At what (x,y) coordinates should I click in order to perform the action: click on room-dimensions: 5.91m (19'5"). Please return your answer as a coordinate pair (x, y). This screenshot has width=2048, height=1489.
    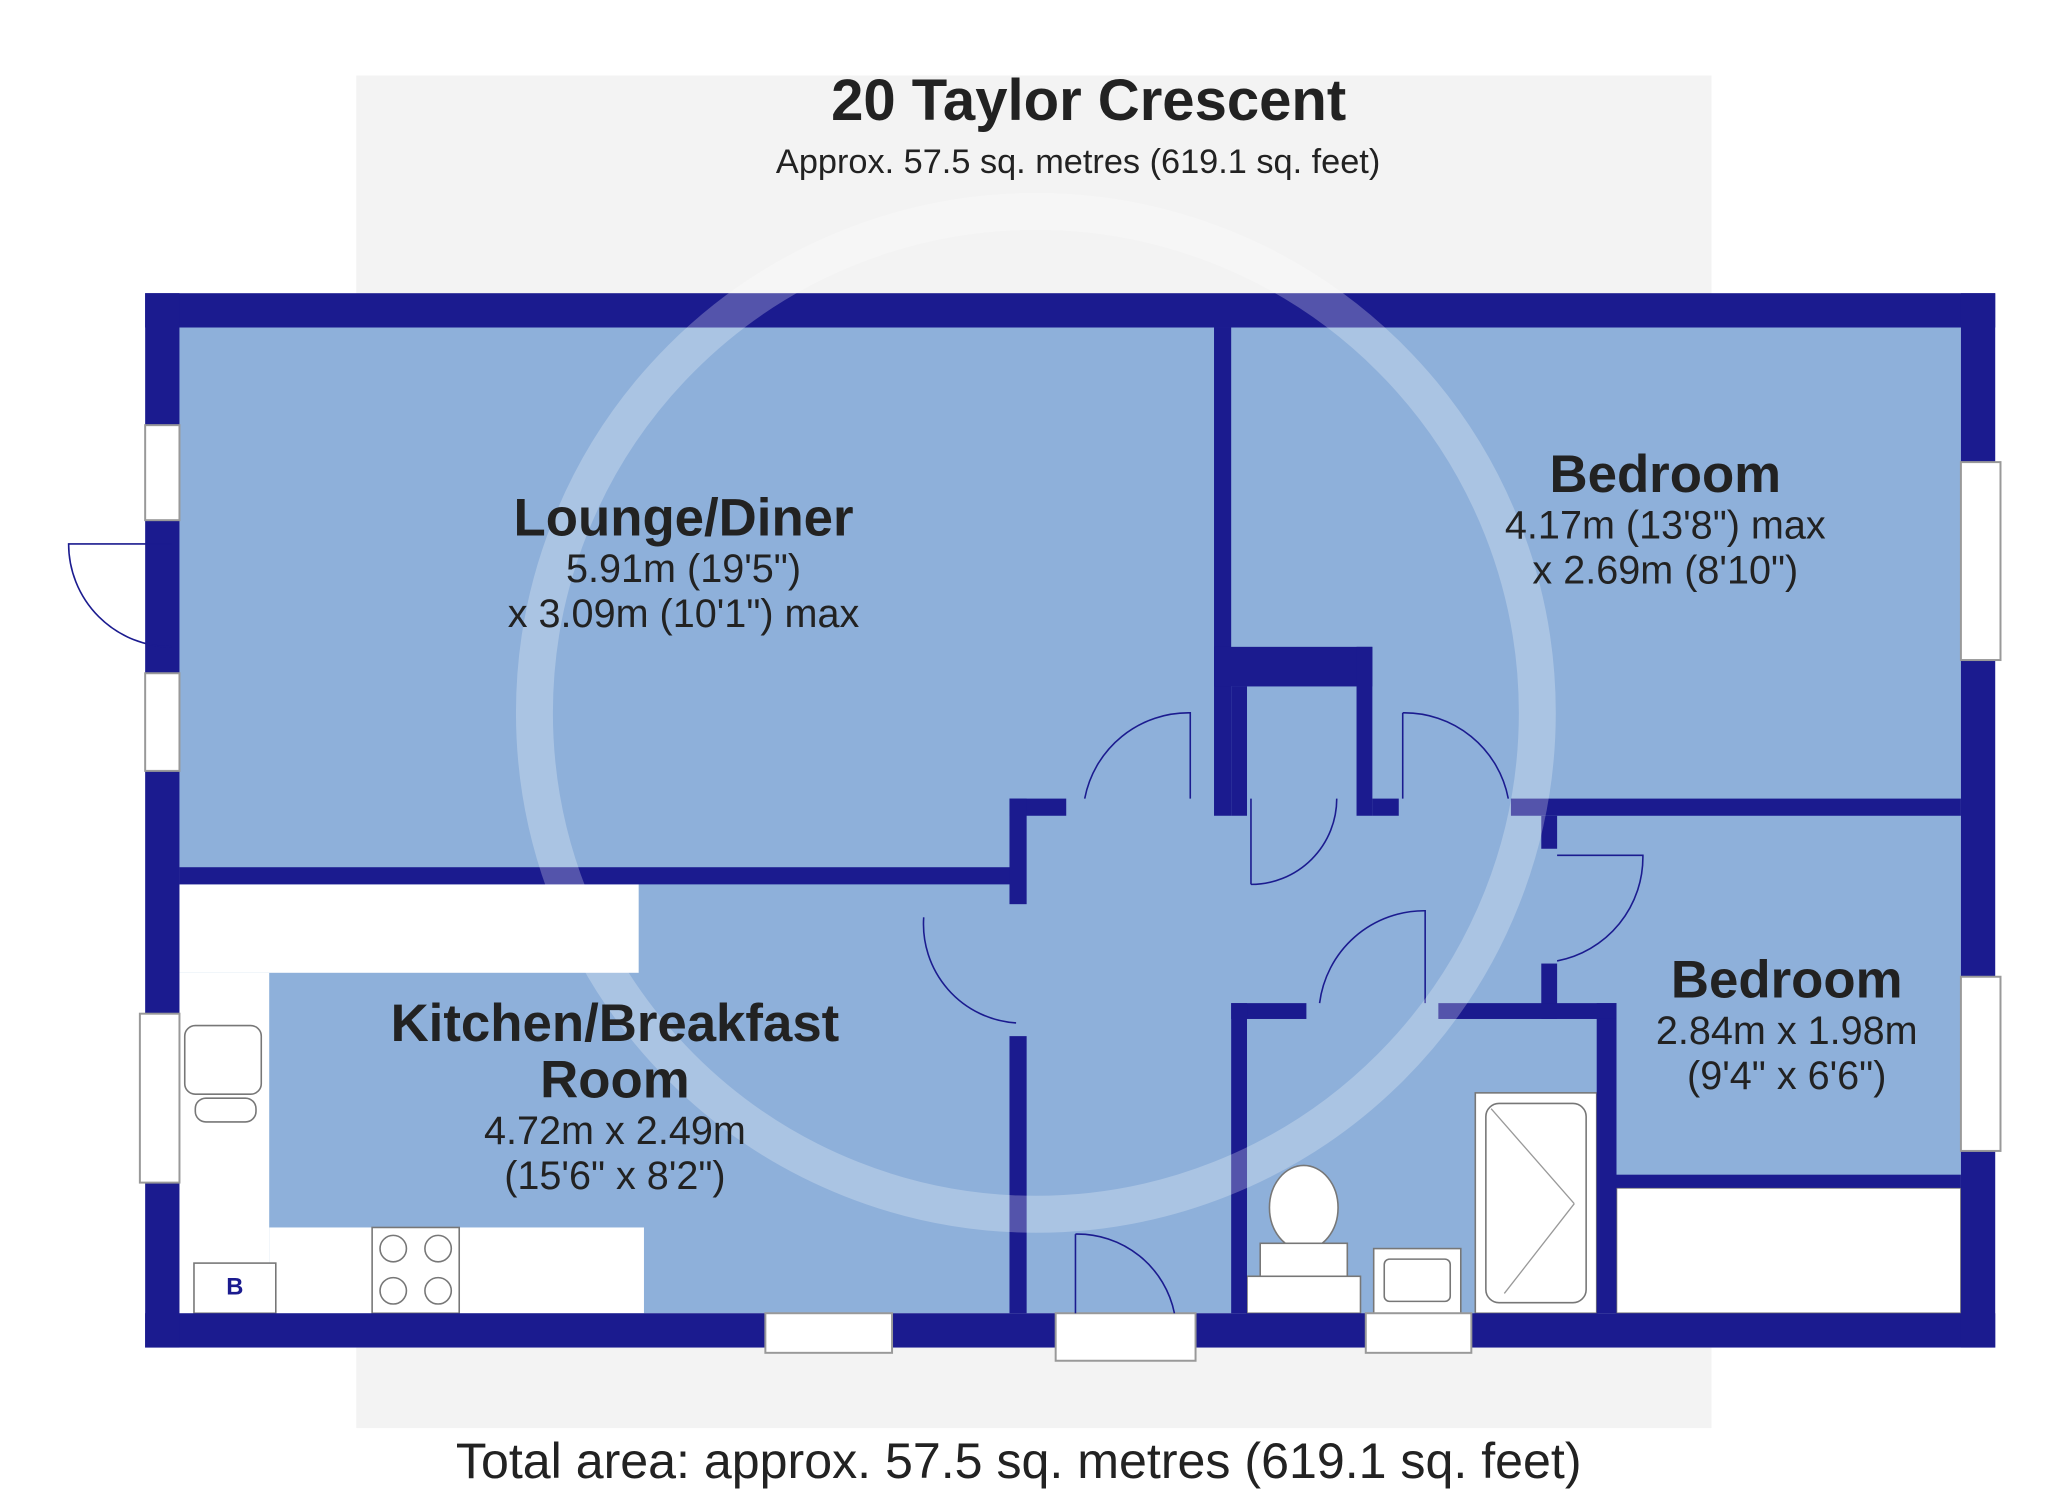
    Looking at the image, I should click on (683, 569).